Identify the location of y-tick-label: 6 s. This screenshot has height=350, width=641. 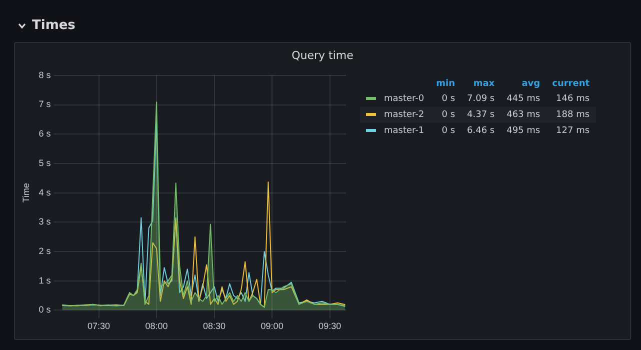
(45, 133).